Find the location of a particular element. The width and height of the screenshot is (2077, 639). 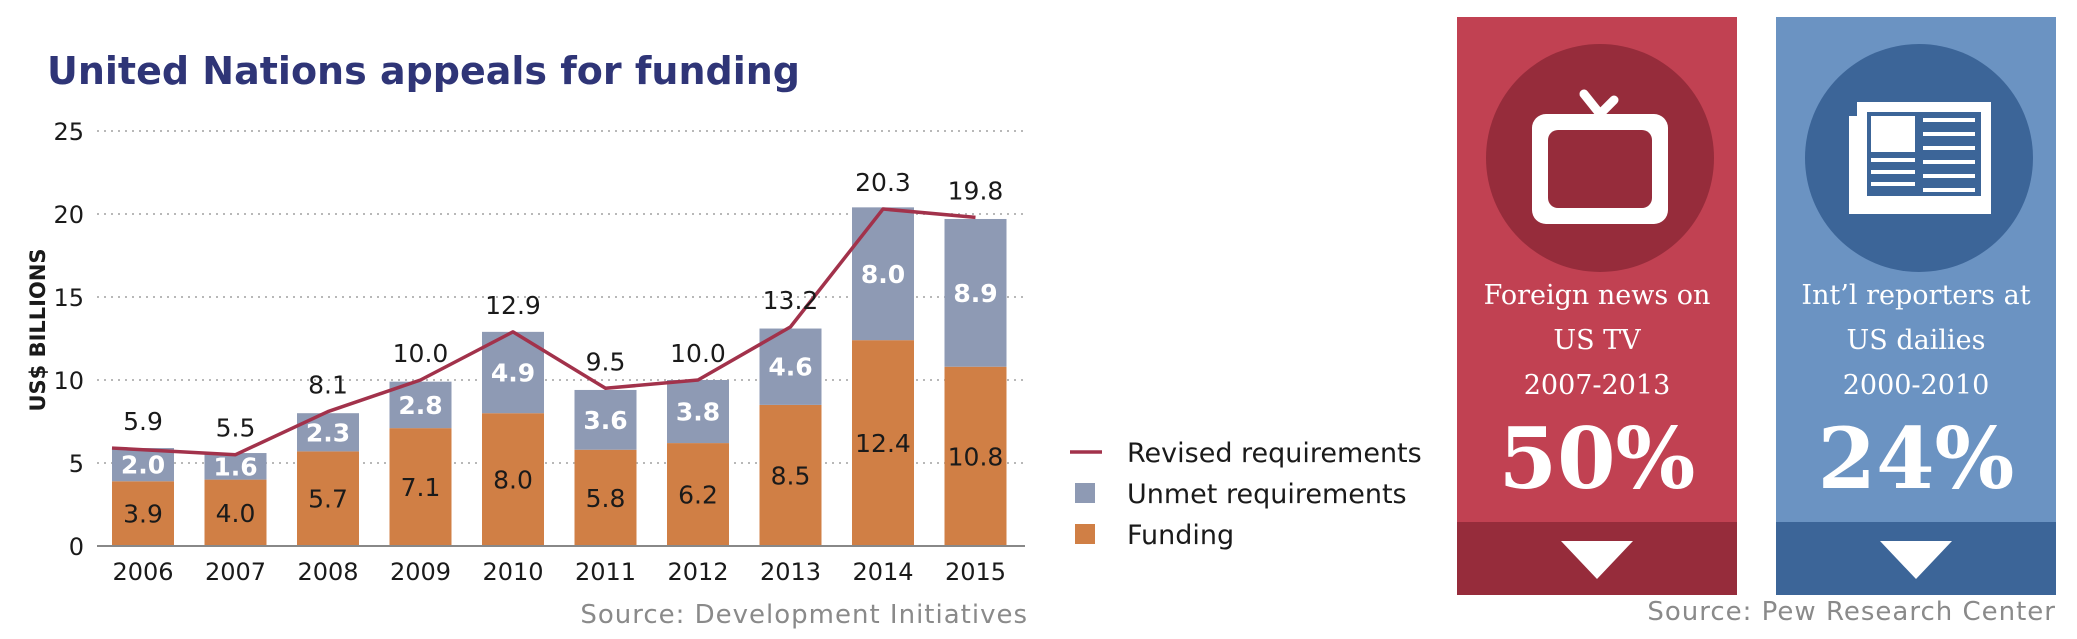

unmet-data-label: 3.6 is located at coordinates (605, 420).